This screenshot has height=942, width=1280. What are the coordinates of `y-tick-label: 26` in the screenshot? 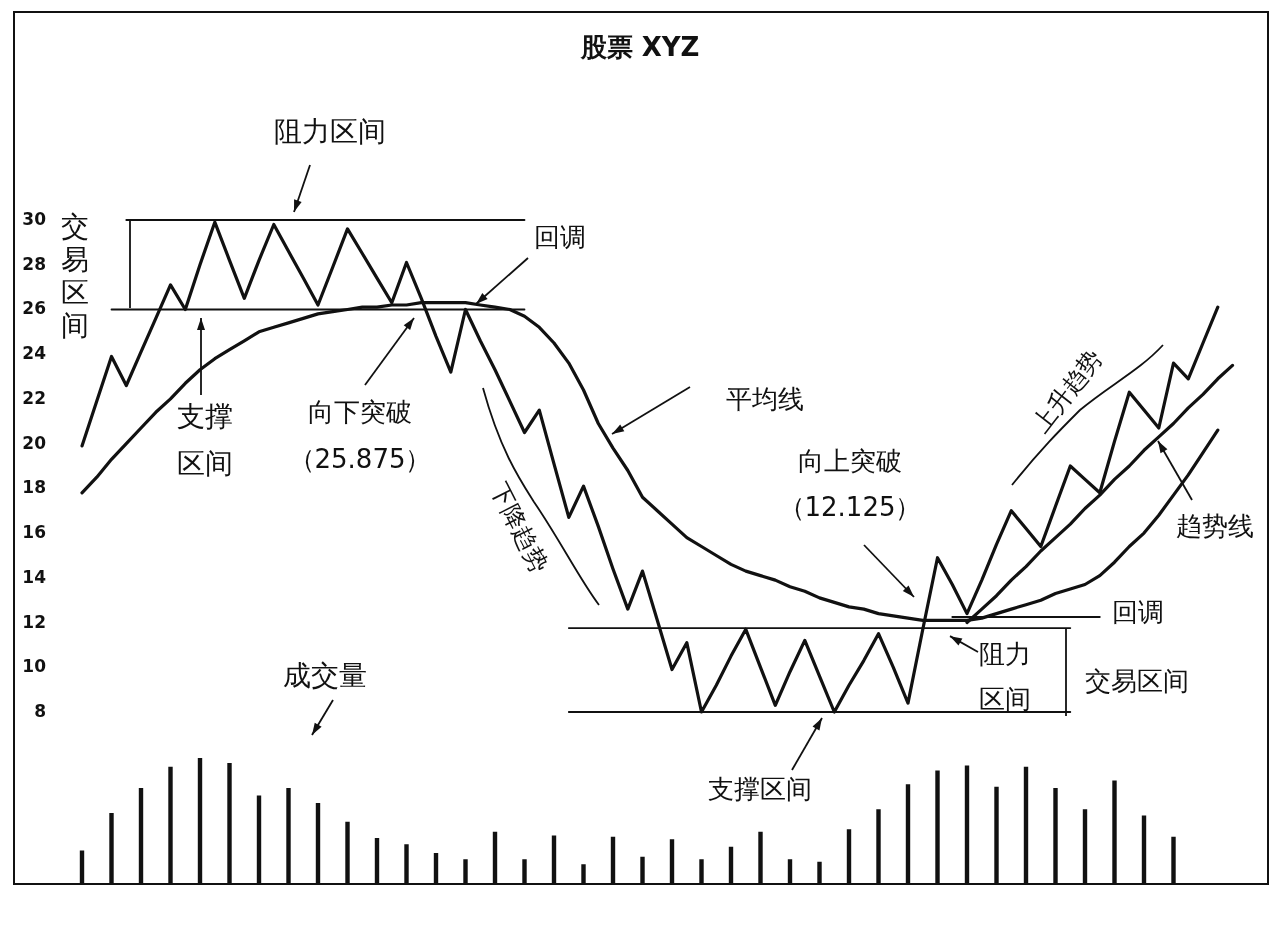 It's located at (34, 308).